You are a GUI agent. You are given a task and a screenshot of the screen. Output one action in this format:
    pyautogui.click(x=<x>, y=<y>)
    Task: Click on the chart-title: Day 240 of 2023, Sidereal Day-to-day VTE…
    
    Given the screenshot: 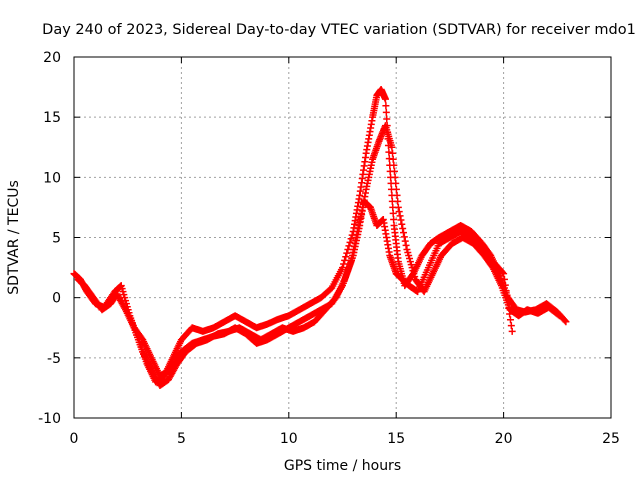 What is the action you would take?
    pyautogui.click(x=339, y=30)
    